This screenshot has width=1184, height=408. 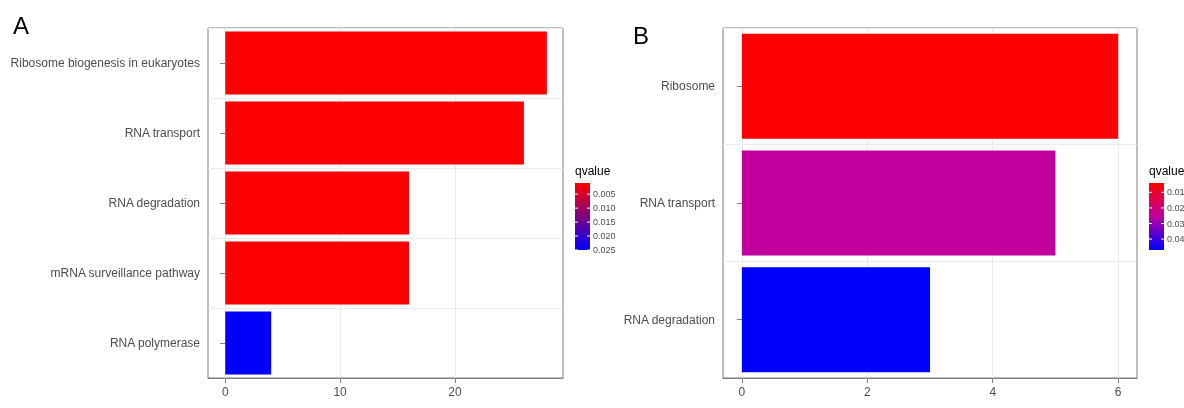 What do you see at coordinates (1175, 192) in the screenshot?
I see `color-bar-label: 0.01` at bounding box center [1175, 192].